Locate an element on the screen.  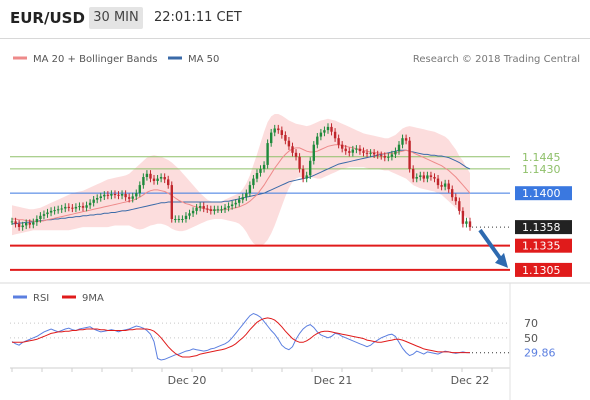
price-tag-label: 1.1305 is located at coordinates (541, 270).